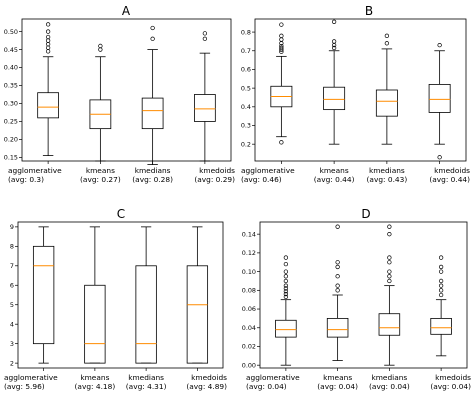 The width and height of the screenshot is (474, 402). I want to click on panel-b-average-label: (avg: 0.46), so click(261, 179).